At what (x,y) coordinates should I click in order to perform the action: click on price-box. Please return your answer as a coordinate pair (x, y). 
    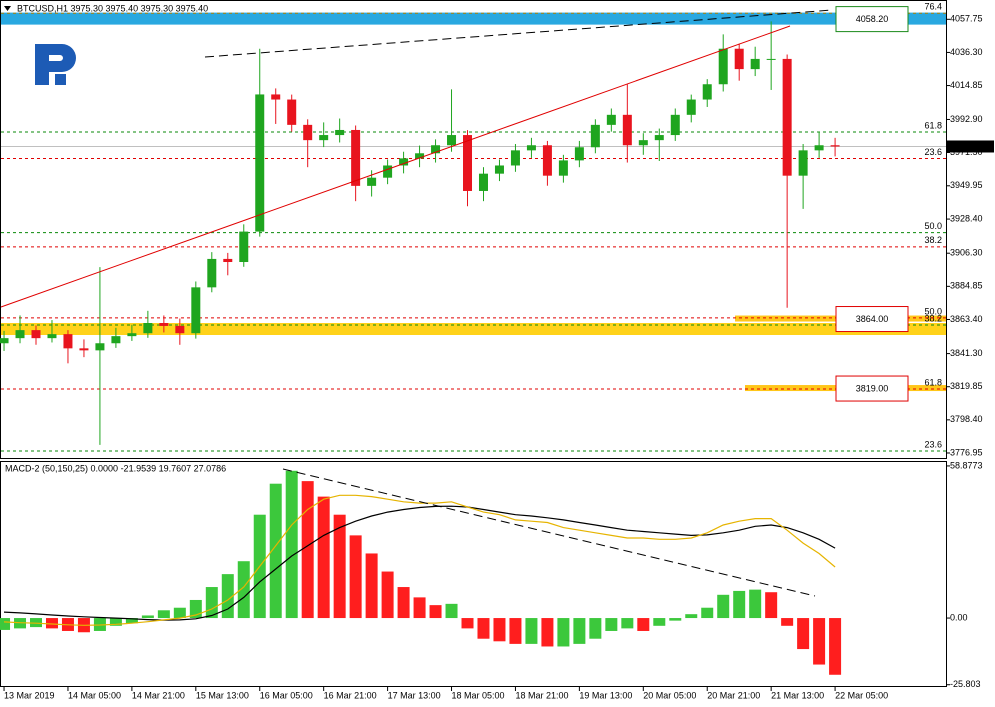
    Looking at the image, I should click on (872, 19).